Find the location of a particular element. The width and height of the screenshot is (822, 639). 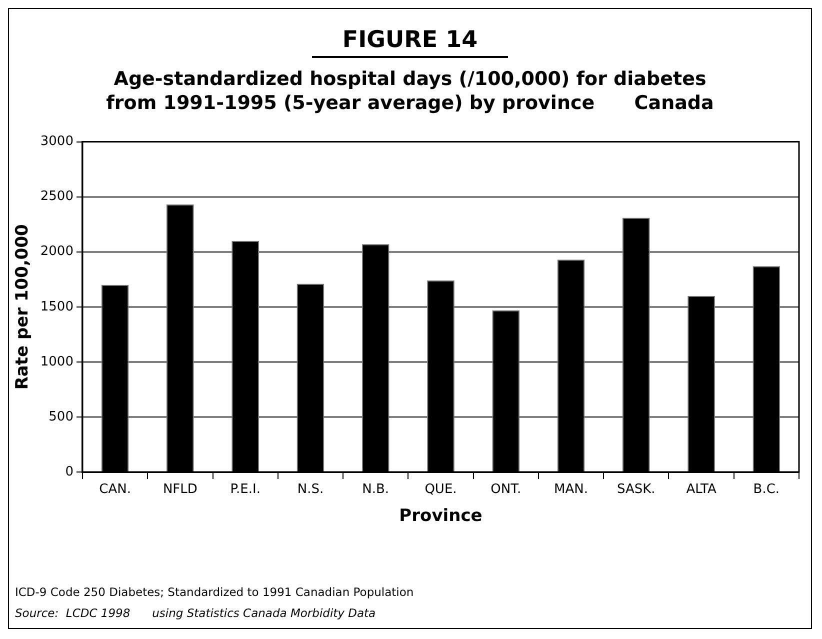

chart-subtitle: Age-standardized hospital days (/100,000) for diabetes from 1991-1995 (5-year average) by province Canada is located at coordinates (410, 91).